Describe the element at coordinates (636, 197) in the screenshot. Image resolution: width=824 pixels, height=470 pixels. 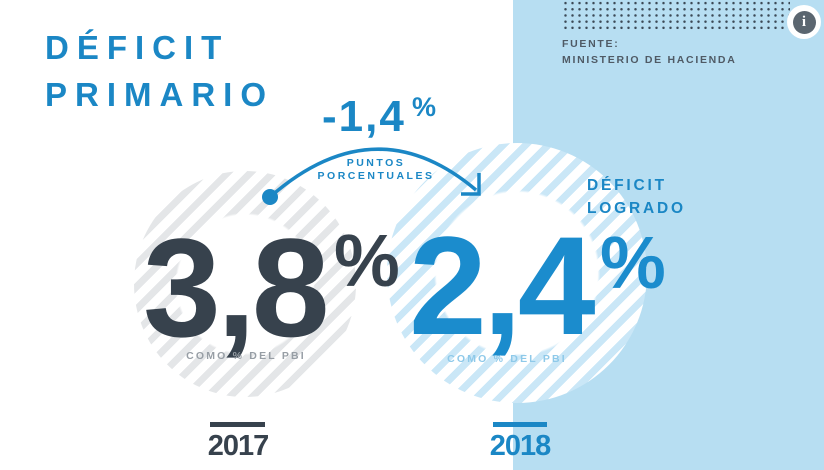
I see `deficit-achieved-label: DÉFICIT LOGRADO` at that location.